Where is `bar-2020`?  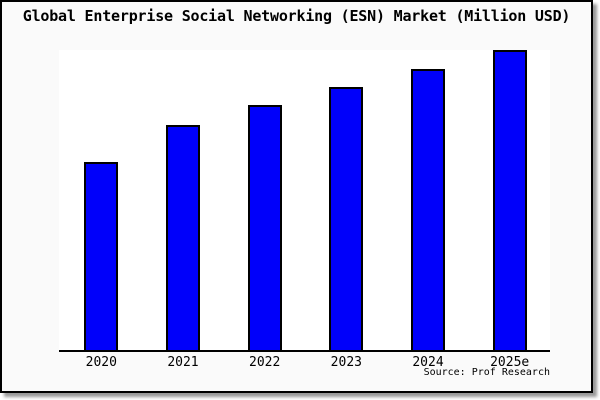
bar-2020 is located at coordinates (101, 256).